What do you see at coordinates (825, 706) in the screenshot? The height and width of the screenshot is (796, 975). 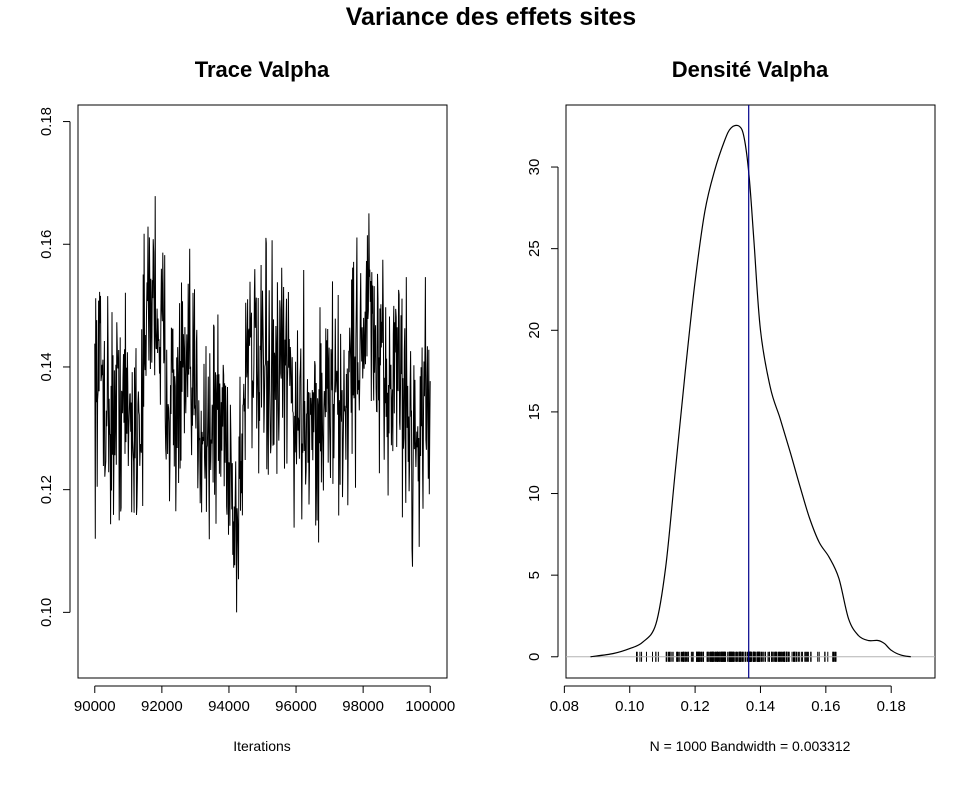 I see `density-x-tick-label: 0.16` at bounding box center [825, 706].